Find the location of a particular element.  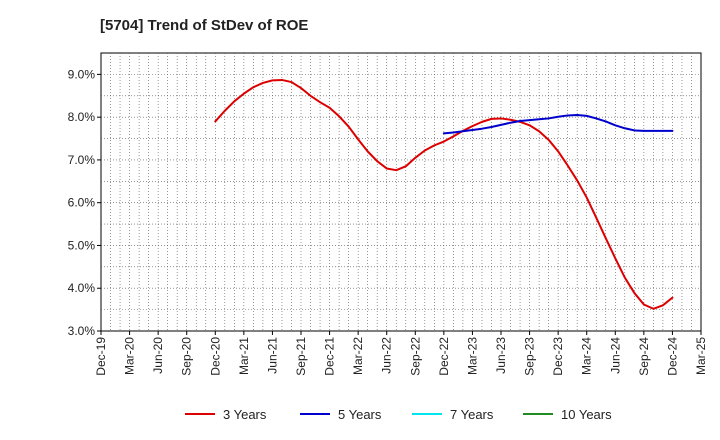

x-tick-label: Jun-22 is located at coordinates (387, 355).